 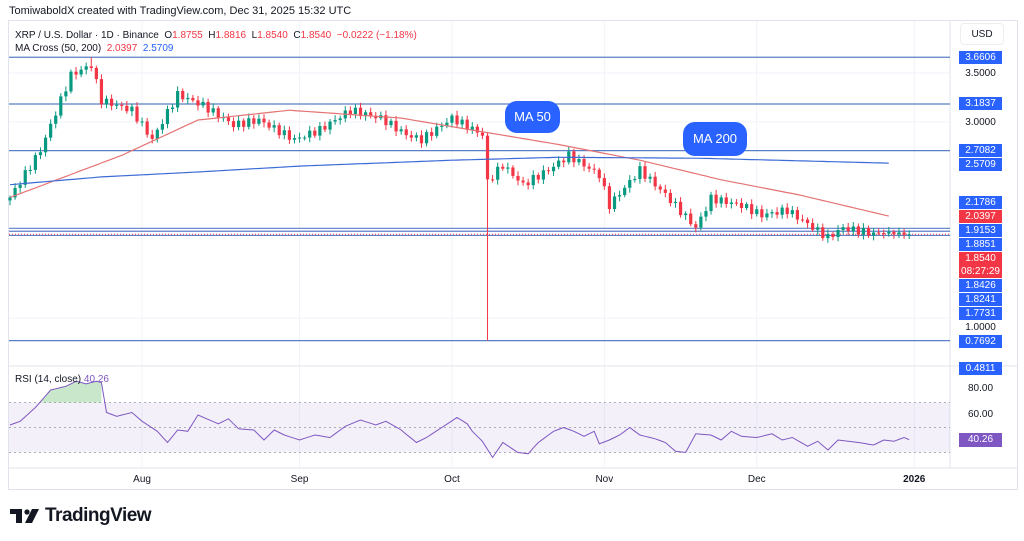 I want to click on price-label-text: 3.6606, so click(x=980, y=57).